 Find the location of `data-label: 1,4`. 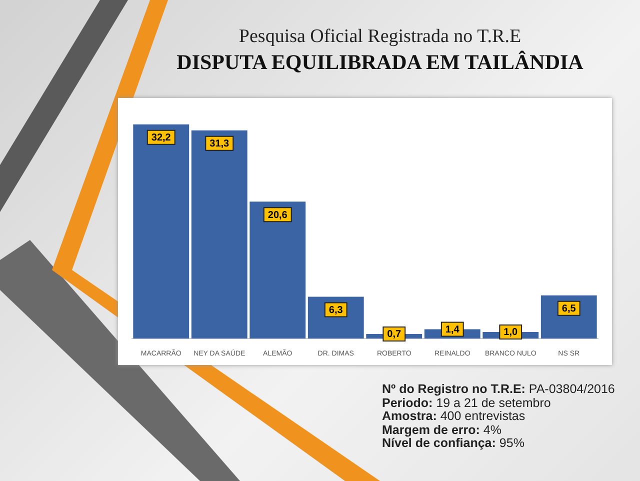

data-label: 1,4 is located at coordinates (452, 330).